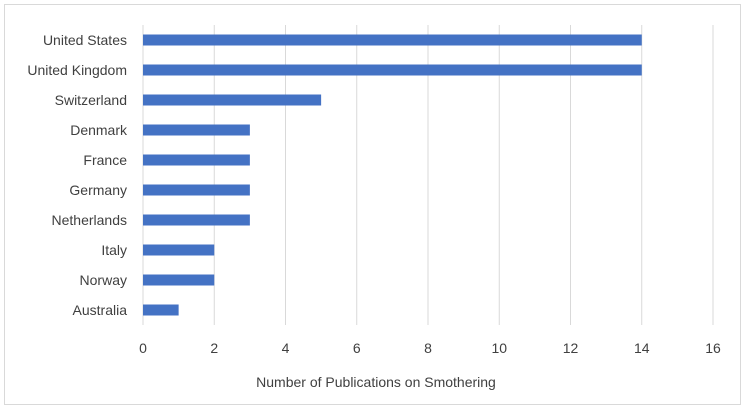  What do you see at coordinates (99, 130) in the screenshot?
I see `category-label: Denmark` at bounding box center [99, 130].